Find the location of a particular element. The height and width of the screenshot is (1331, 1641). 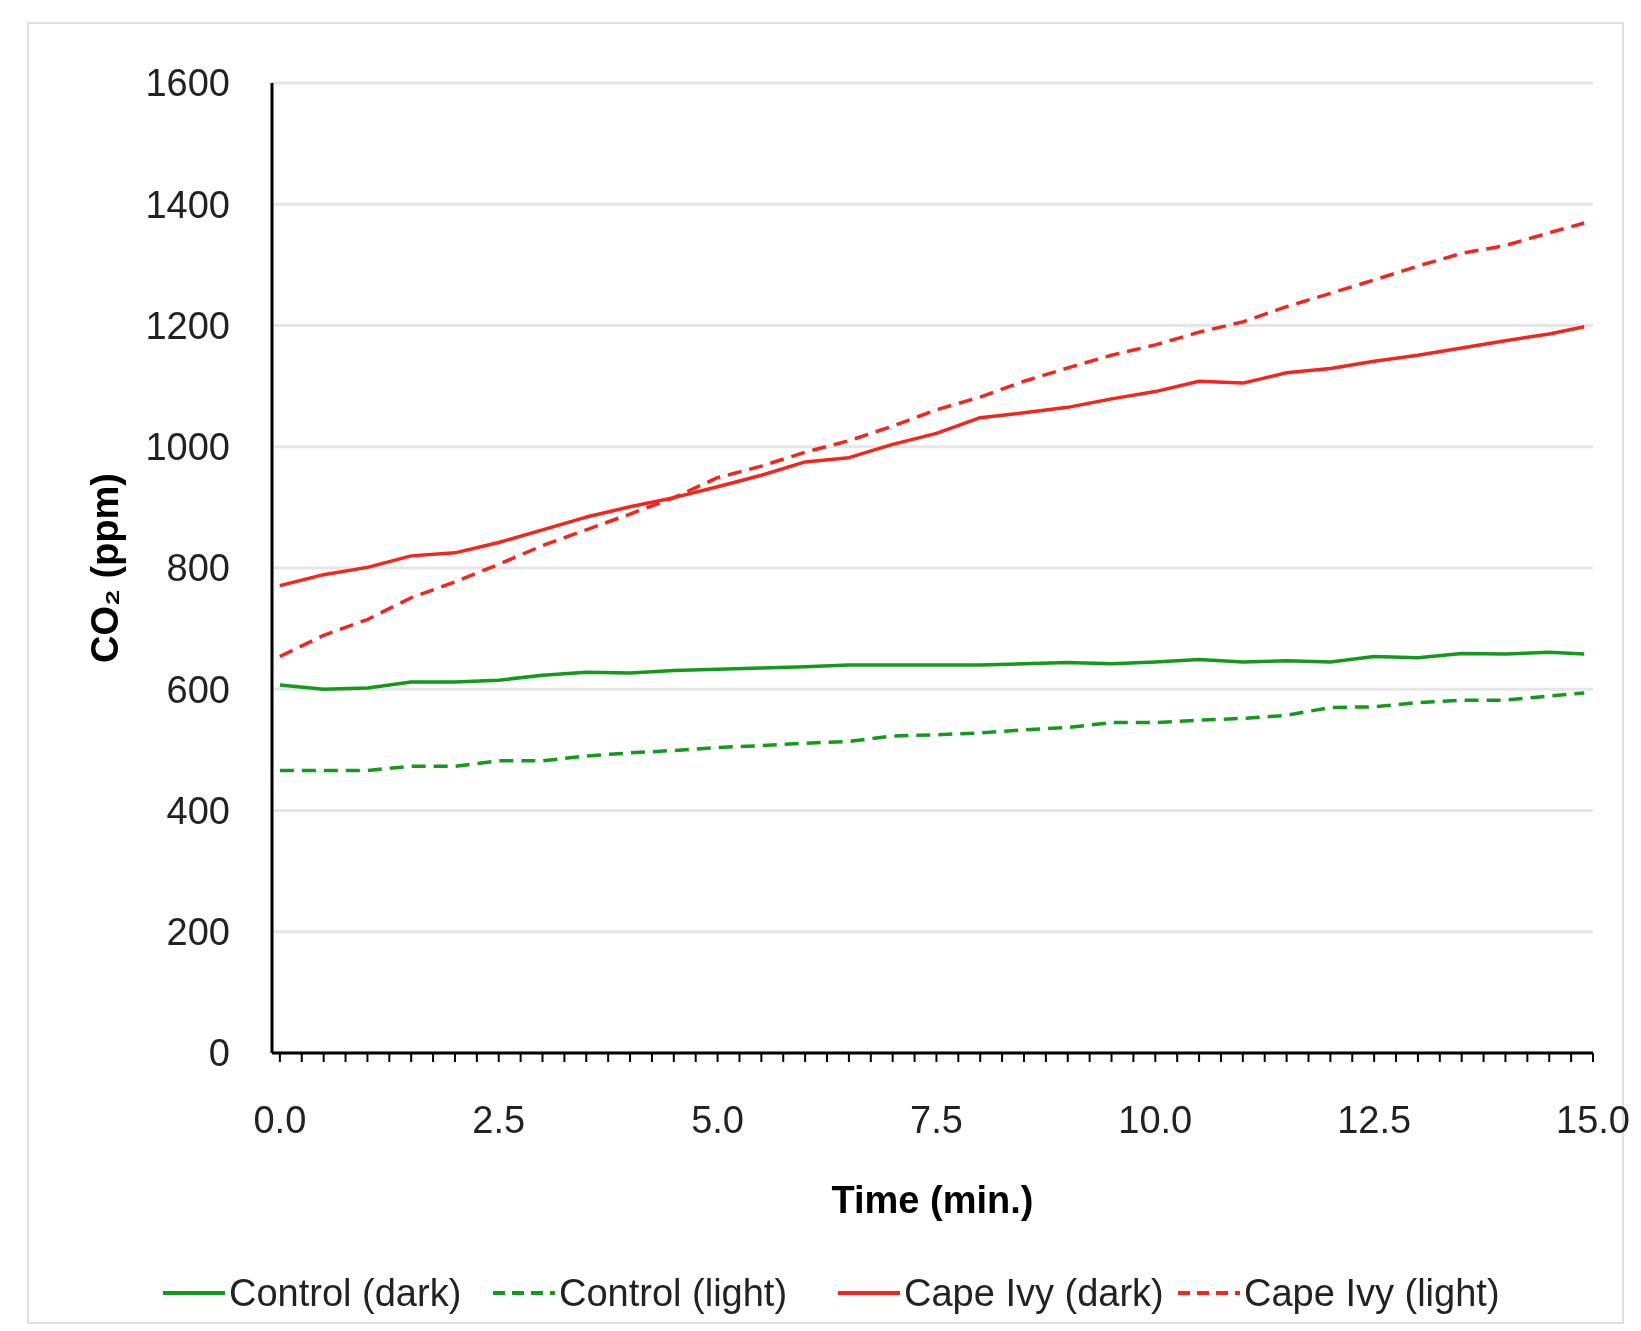

legend-label: Control (dark) is located at coordinates (345, 1293).